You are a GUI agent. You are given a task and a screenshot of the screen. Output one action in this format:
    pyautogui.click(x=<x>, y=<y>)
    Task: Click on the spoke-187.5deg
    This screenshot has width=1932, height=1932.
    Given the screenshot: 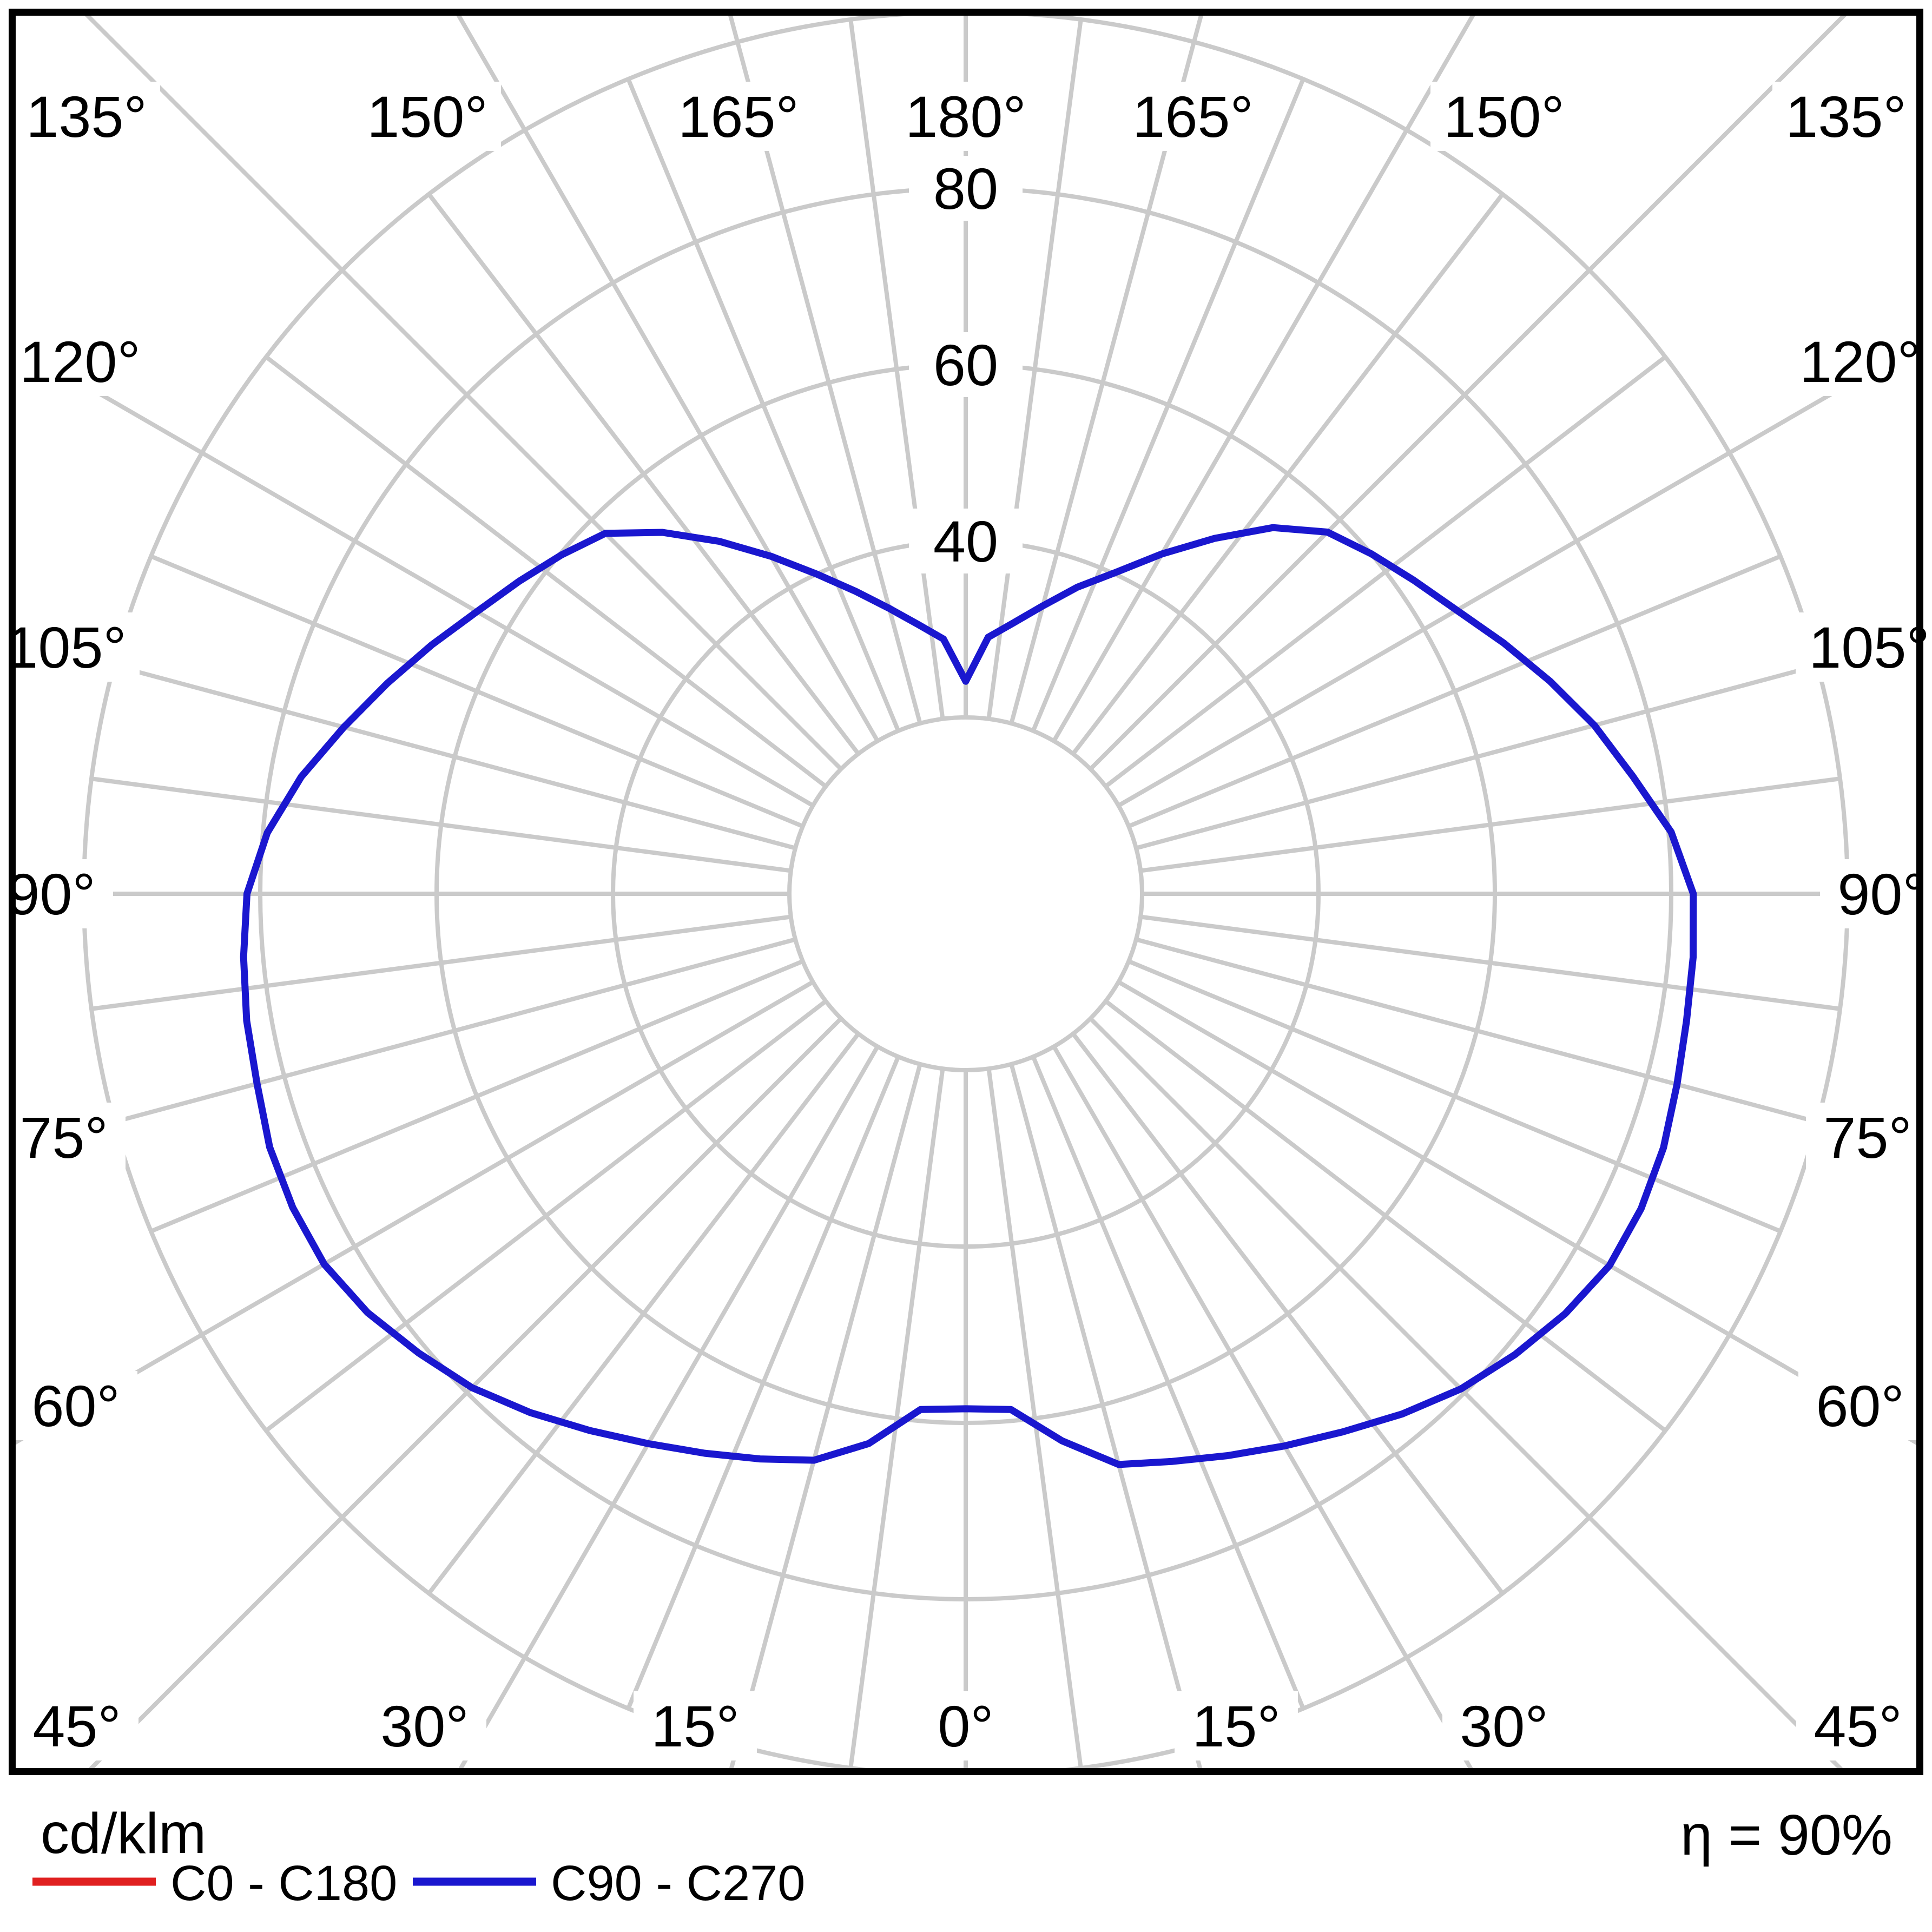 What is the action you would take?
    pyautogui.click(x=896, y=1418)
    